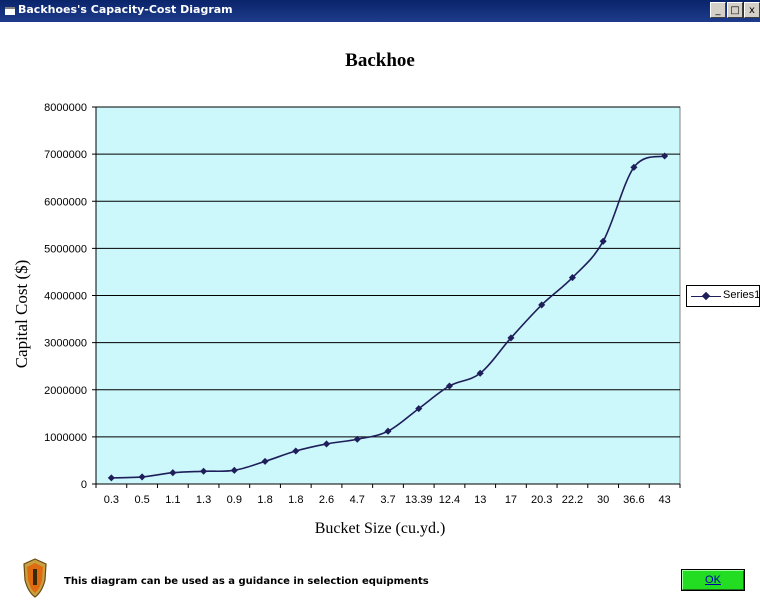  I want to click on x-tick-label: 30, so click(603, 500).